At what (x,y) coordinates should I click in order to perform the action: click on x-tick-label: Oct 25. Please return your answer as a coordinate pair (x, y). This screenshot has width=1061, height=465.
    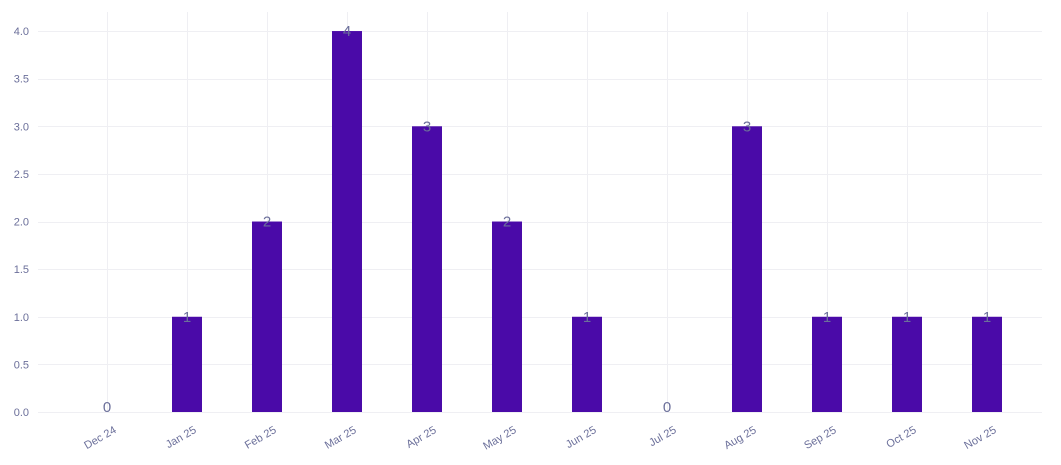
    Looking at the image, I should click on (901, 437).